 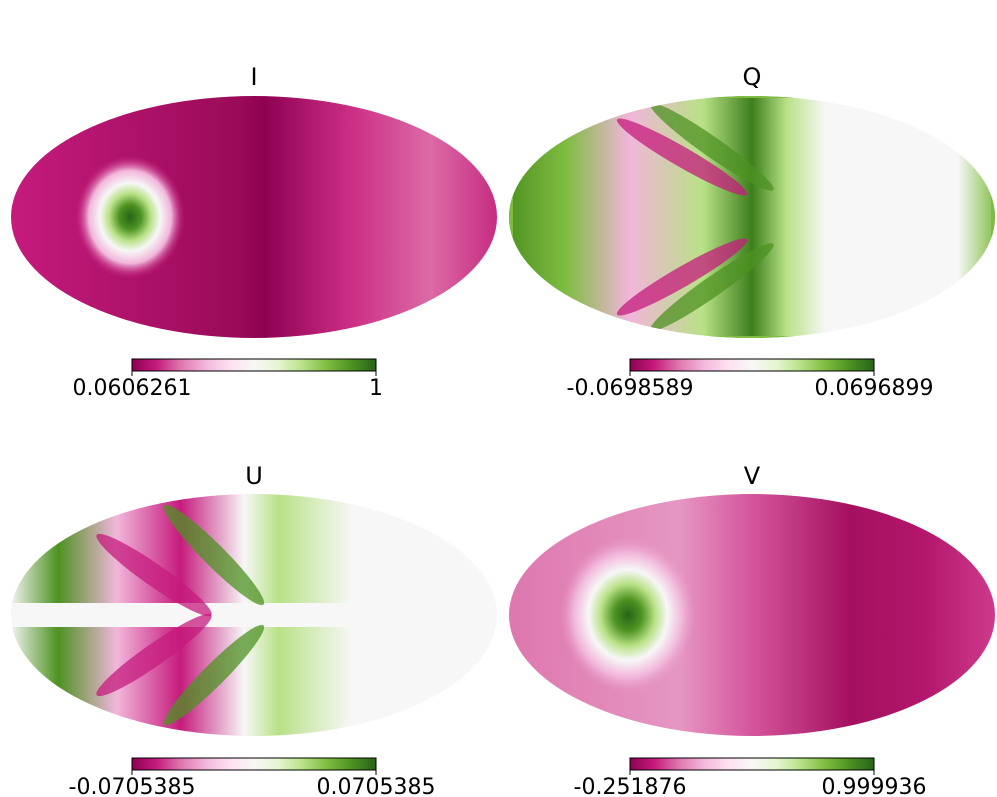 What do you see at coordinates (376, 786) in the screenshot?
I see `colorbar-tick-label: 0.0705385` at bounding box center [376, 786].